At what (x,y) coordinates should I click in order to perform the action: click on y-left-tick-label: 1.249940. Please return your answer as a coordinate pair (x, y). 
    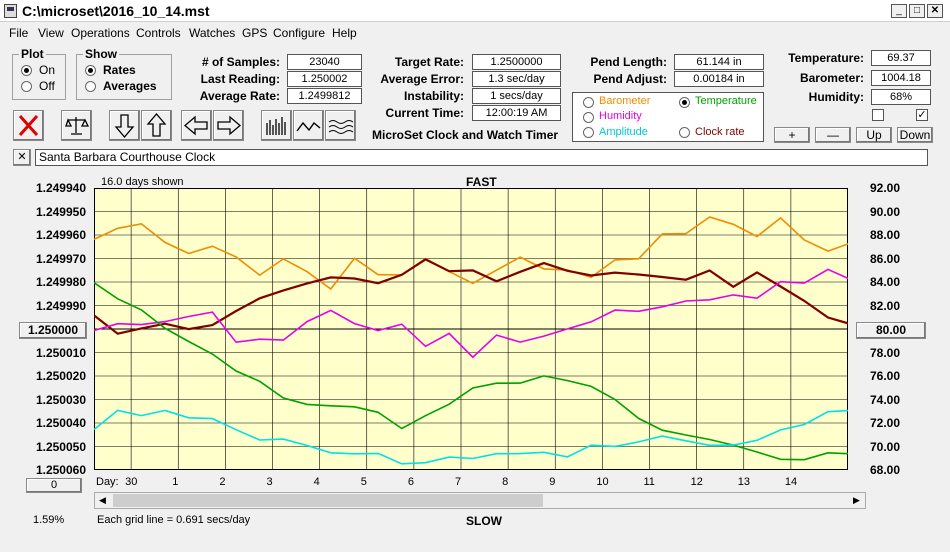
    Looking at the image, I should click on (60, 188).